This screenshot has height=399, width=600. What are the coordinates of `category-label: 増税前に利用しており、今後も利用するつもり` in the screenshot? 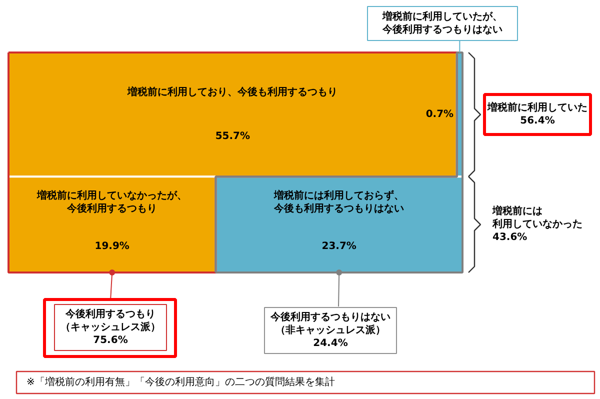 It's located at (232, 92).